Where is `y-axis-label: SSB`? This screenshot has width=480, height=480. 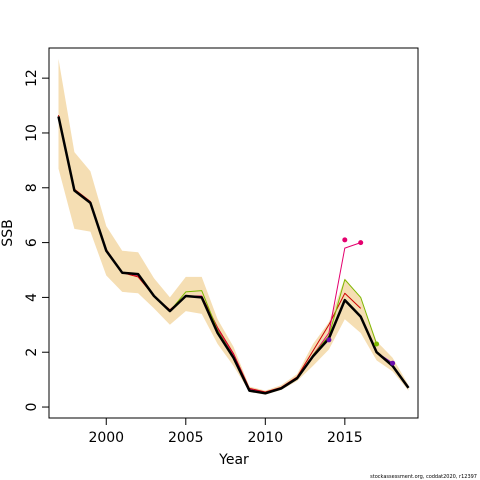
y-axis-label: SSB is located at coordinates (8, 232).